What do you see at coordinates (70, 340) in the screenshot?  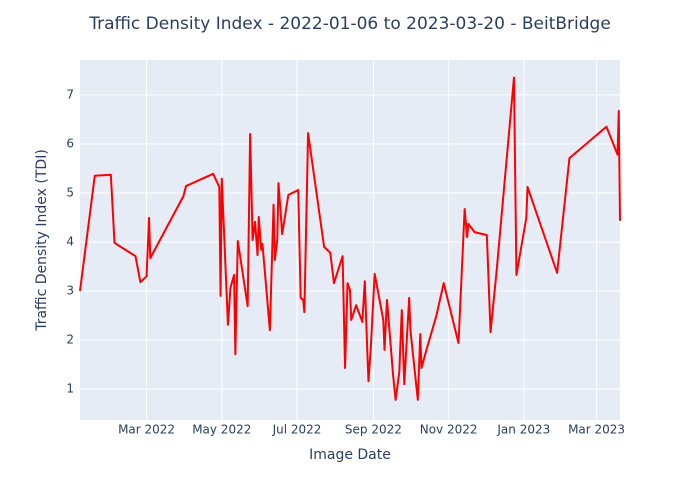 I see `y-tick-label: 2` at bounding box center [70, 340].